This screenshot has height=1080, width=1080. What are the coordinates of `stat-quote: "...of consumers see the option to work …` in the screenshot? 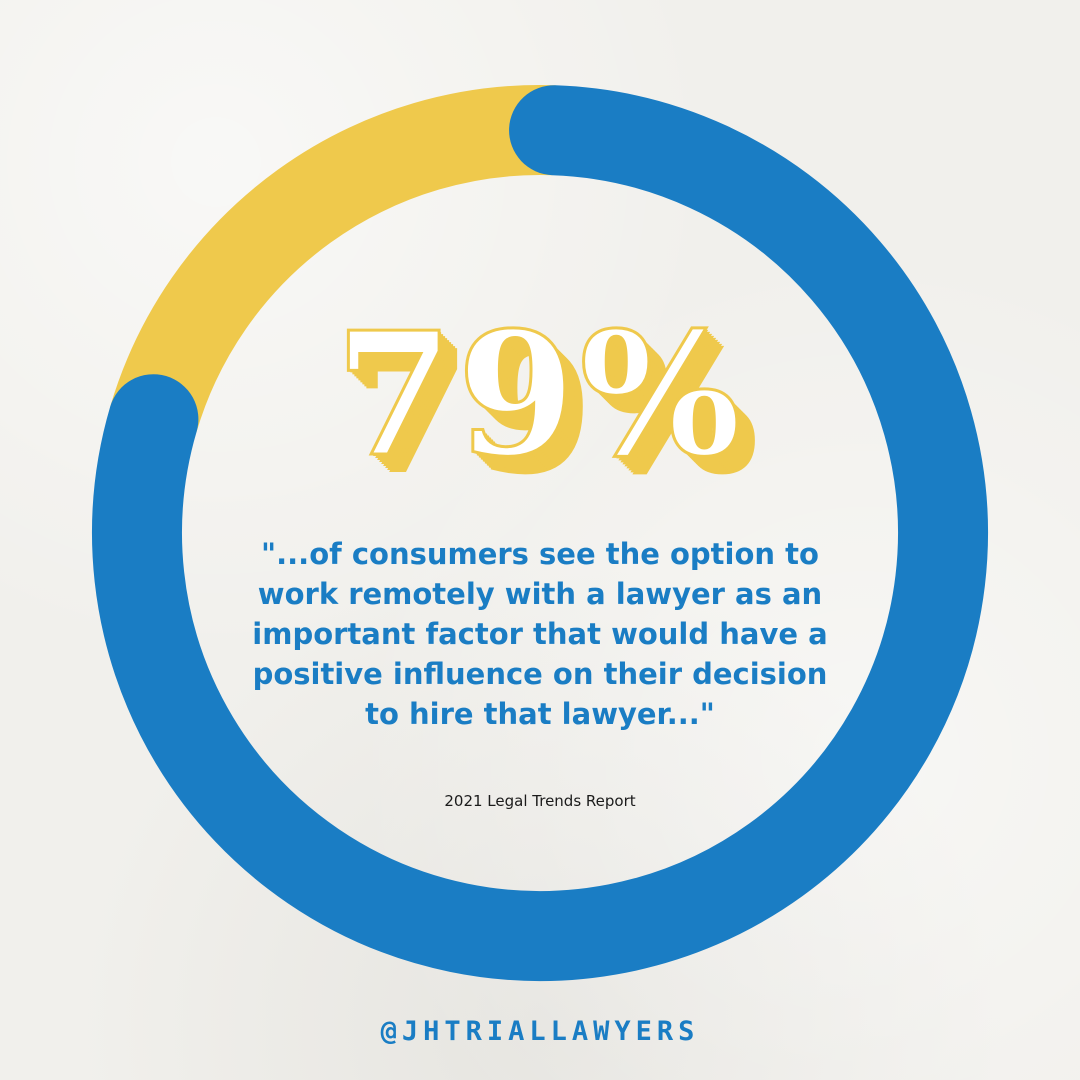 It's located at (540, 634).